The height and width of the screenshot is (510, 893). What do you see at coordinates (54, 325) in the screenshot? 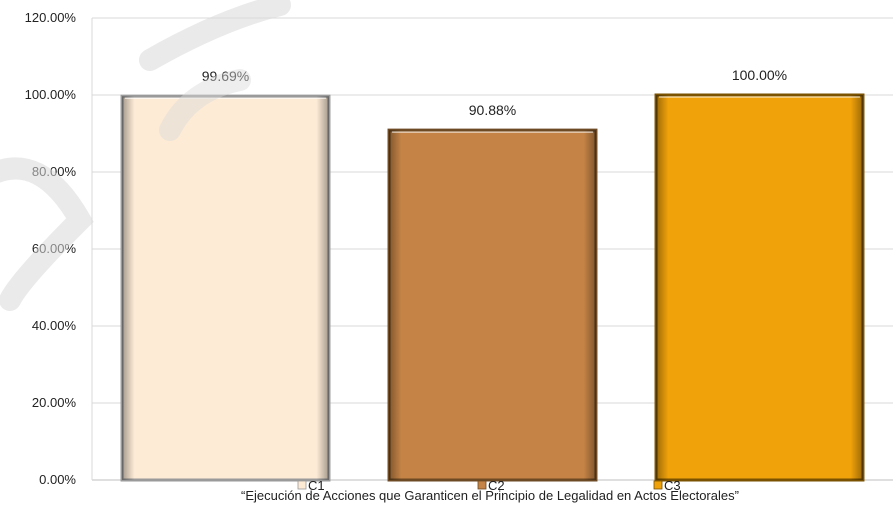
I see `y-tick-label: 40.00%` at bounding box center [54, 325].